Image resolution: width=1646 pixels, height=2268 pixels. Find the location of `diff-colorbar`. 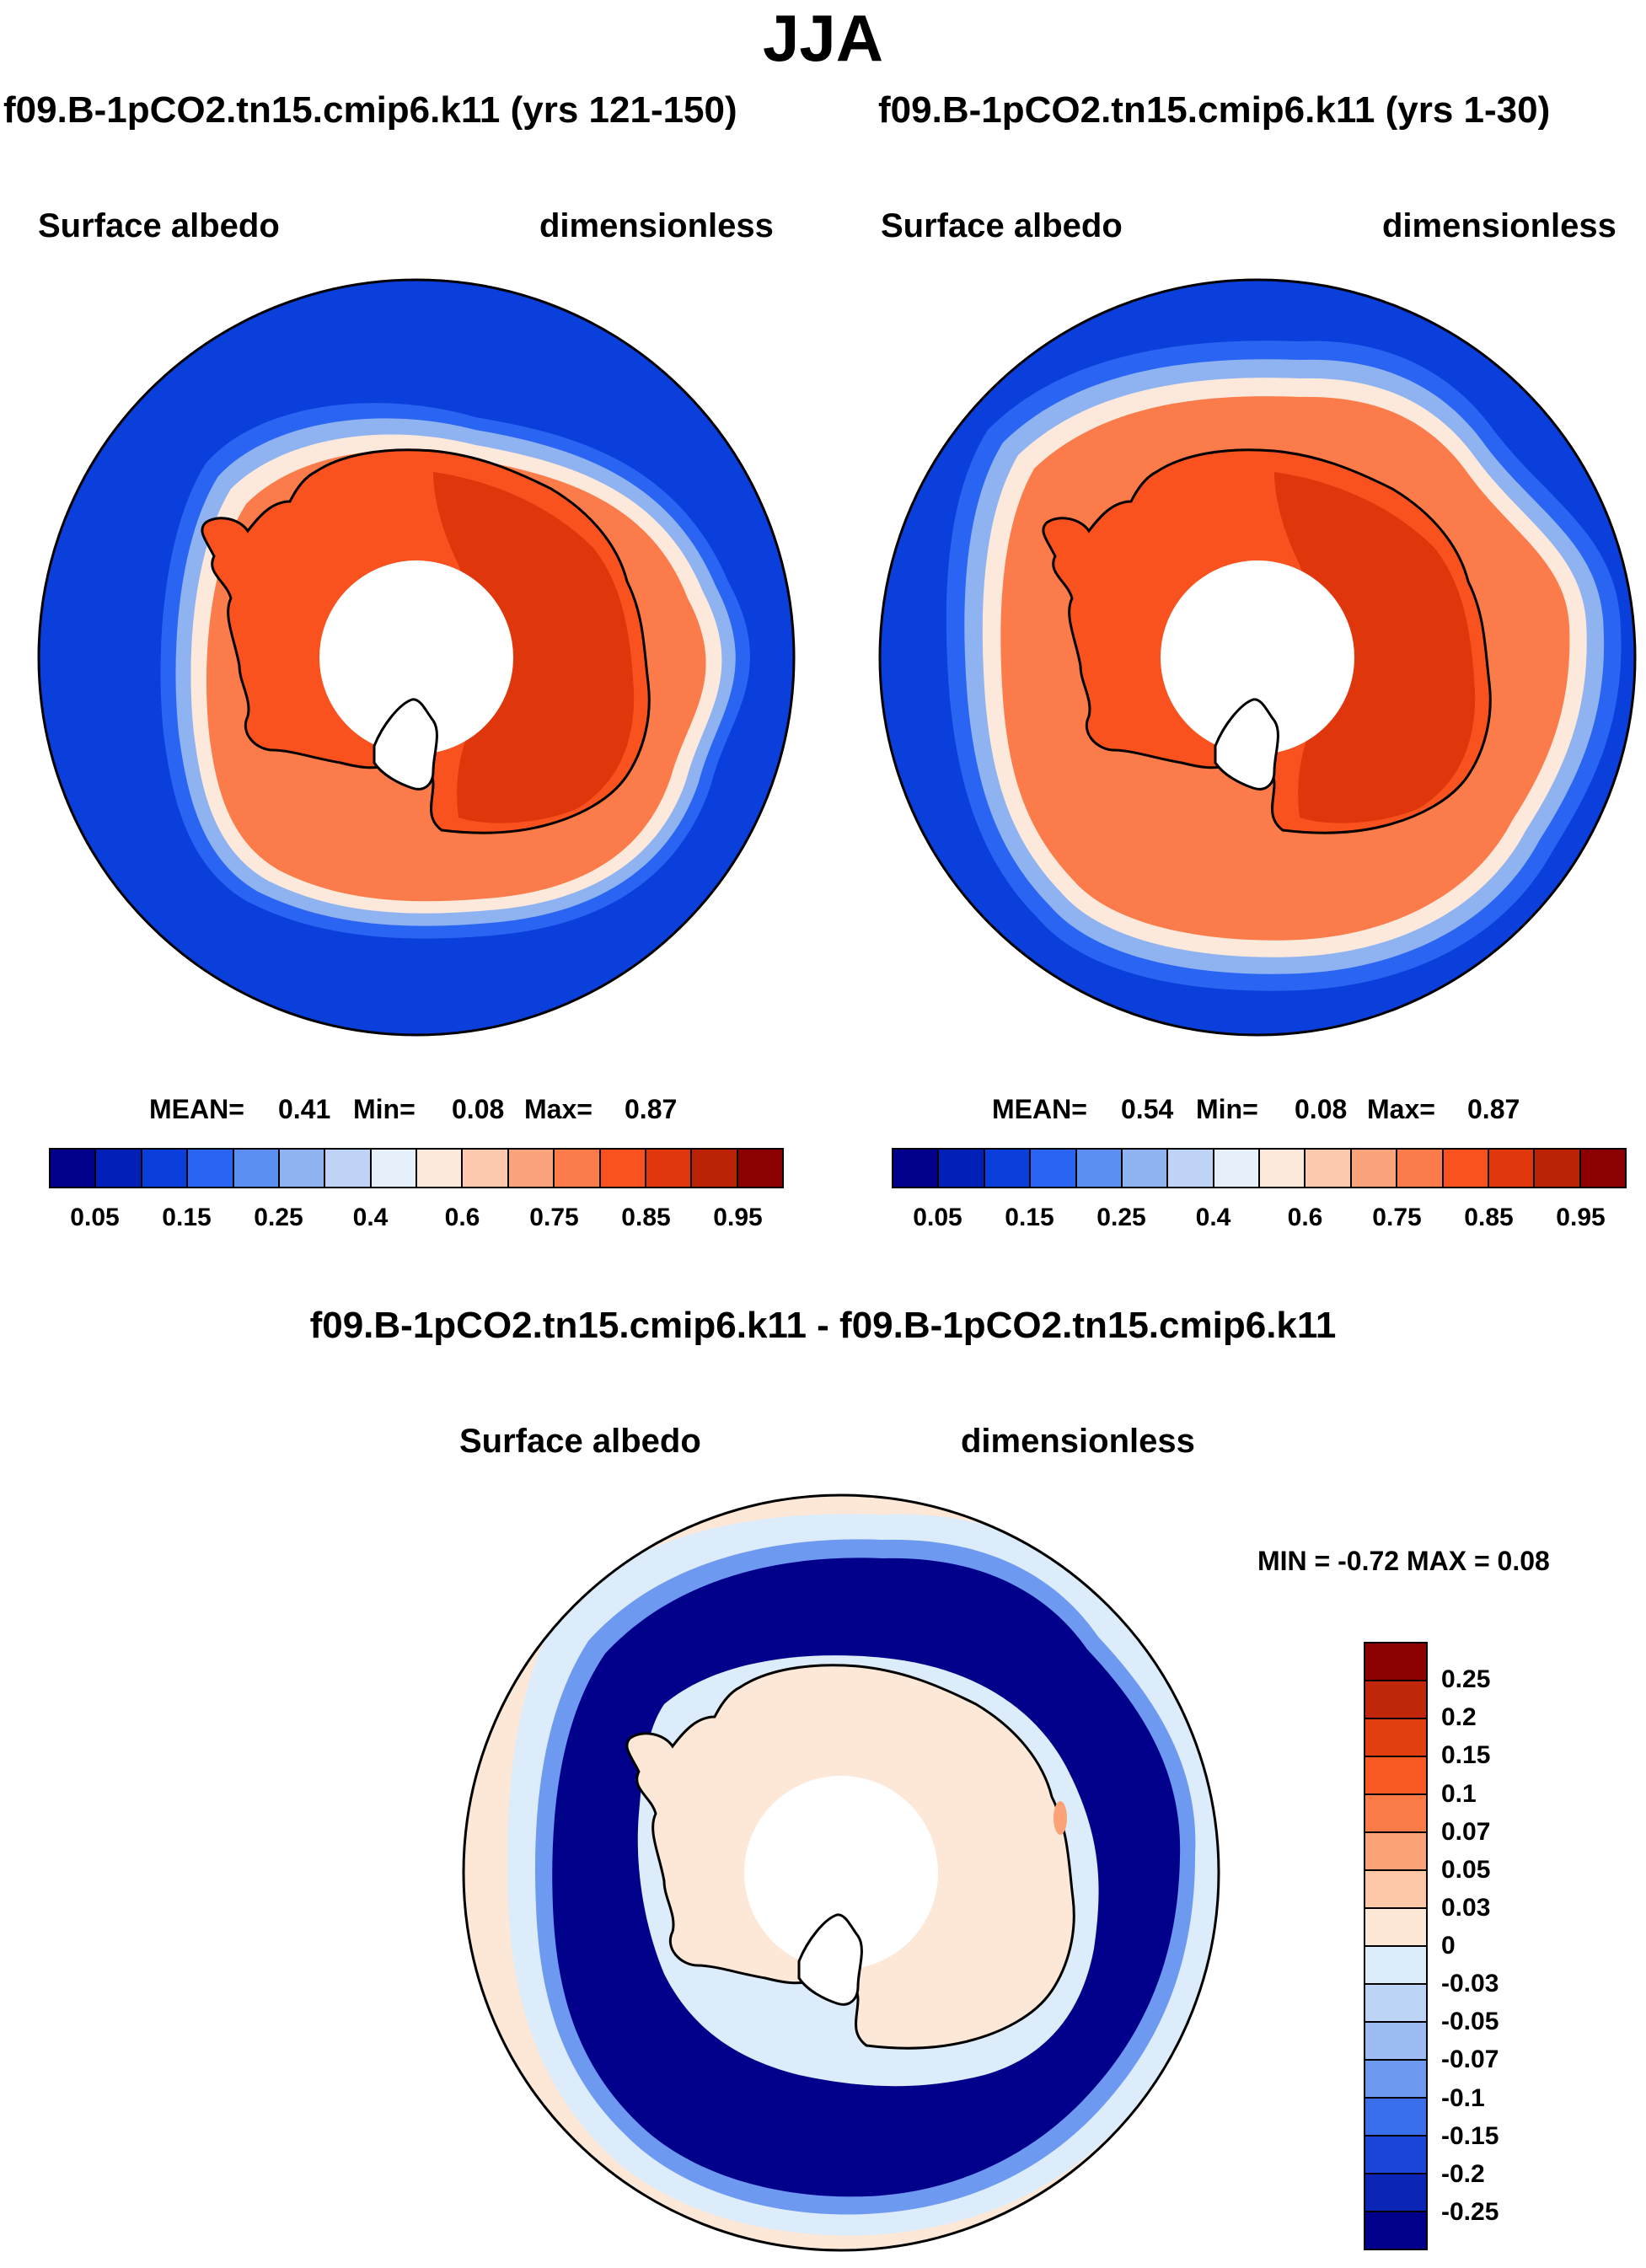

diff-colorbar is located at coordinates (1396, 1946).